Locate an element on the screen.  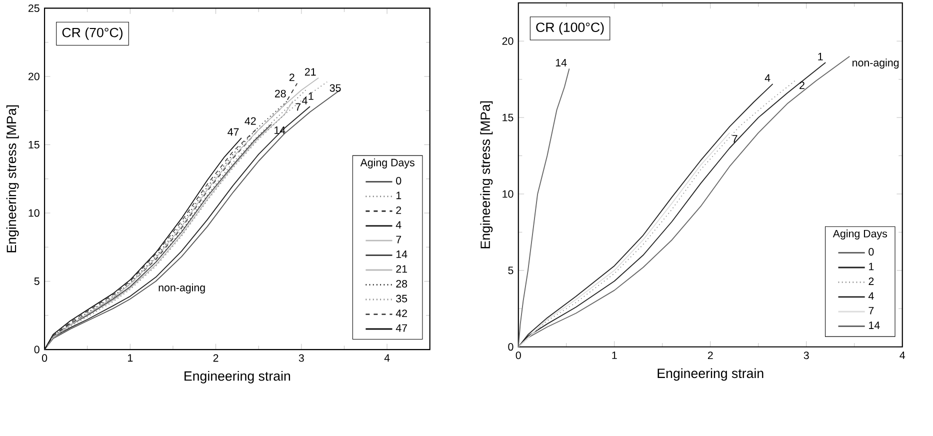
annotation: 14 is located at coordinates (561, 63).